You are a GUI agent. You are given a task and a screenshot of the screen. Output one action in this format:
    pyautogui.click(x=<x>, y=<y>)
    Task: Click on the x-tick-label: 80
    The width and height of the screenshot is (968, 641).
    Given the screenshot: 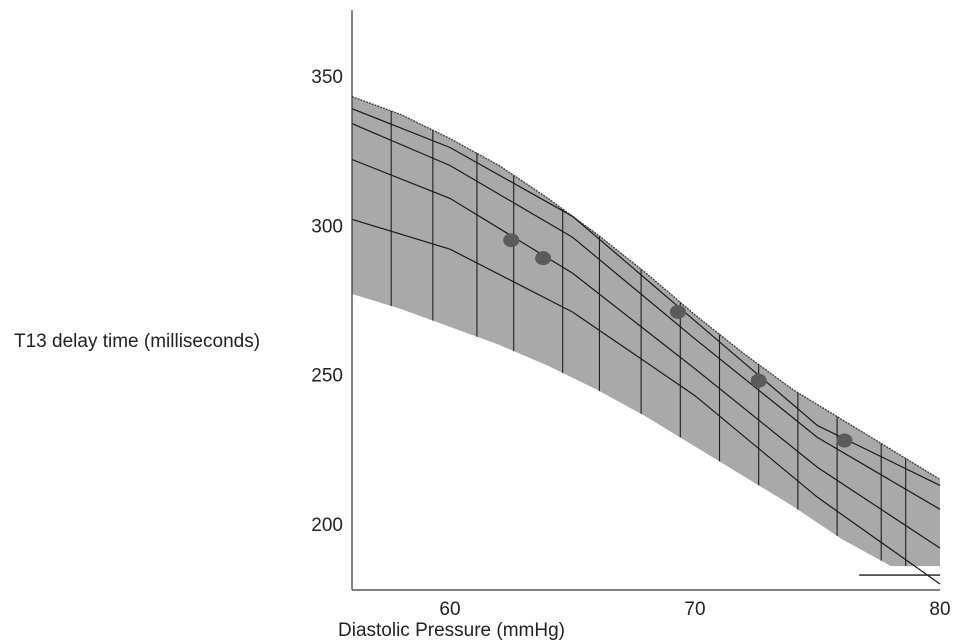 What is the action you would take?
    pyautogui.click(x=939, y=609)
    